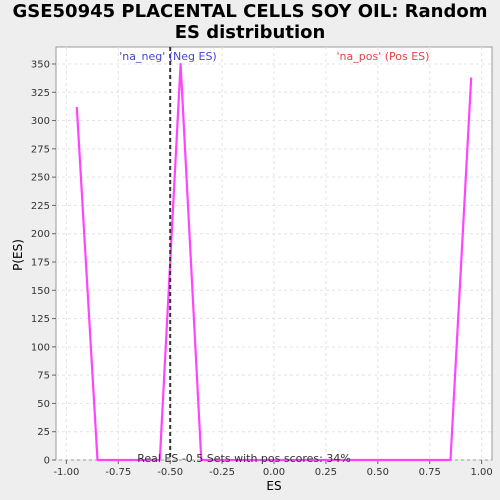 This screenshot has height=500, width=500. I want to click on y-tick-label: 0, so click(47, 461).